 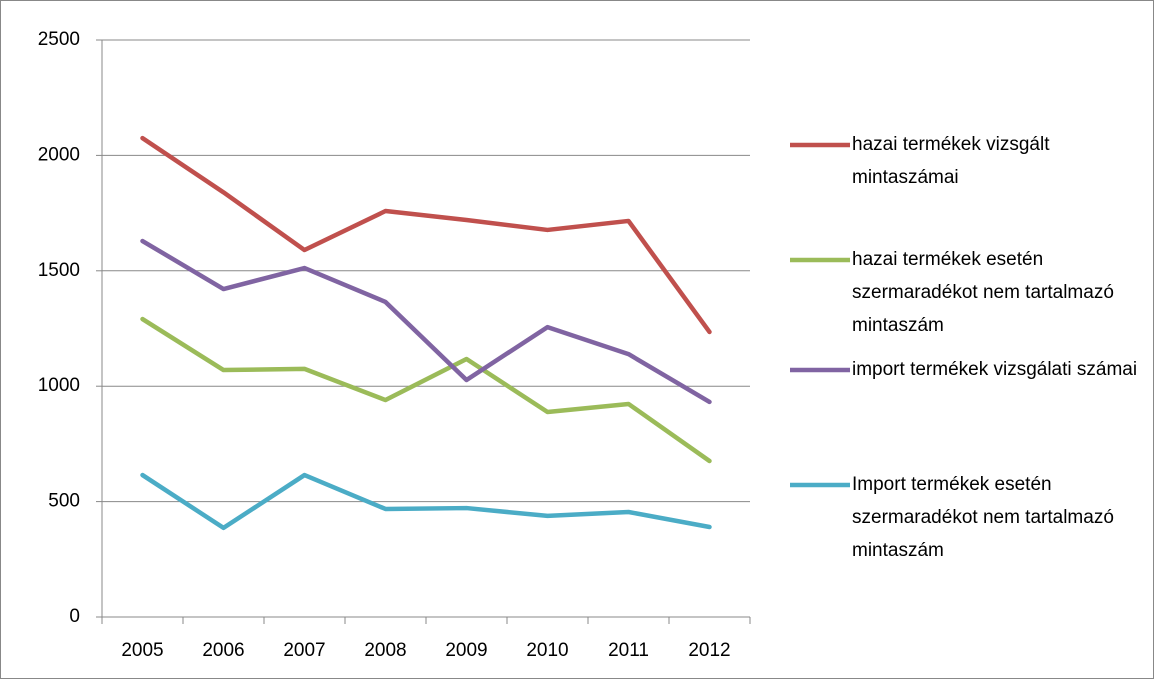 What do you see at coordinates (59, 39) in the screenshot?
I see `y-tick-label: 2500` at bounding box center [59, 39].